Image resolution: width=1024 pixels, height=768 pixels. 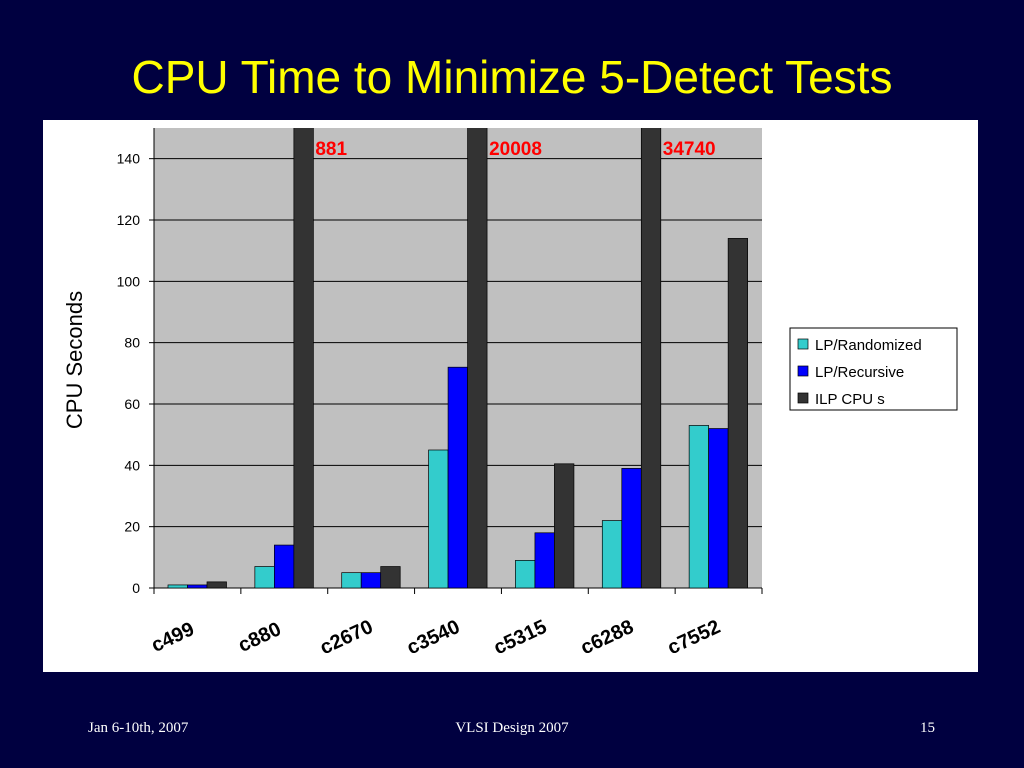 What do you see at coordinates (138, 728) in the screenshot?
I see `footer-left: Jan 6-10th, 2007` at bounding box center [138, 728].